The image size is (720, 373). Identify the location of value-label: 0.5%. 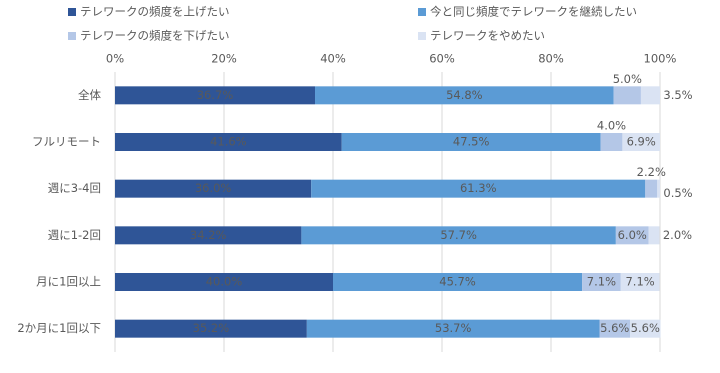
(677, 193).